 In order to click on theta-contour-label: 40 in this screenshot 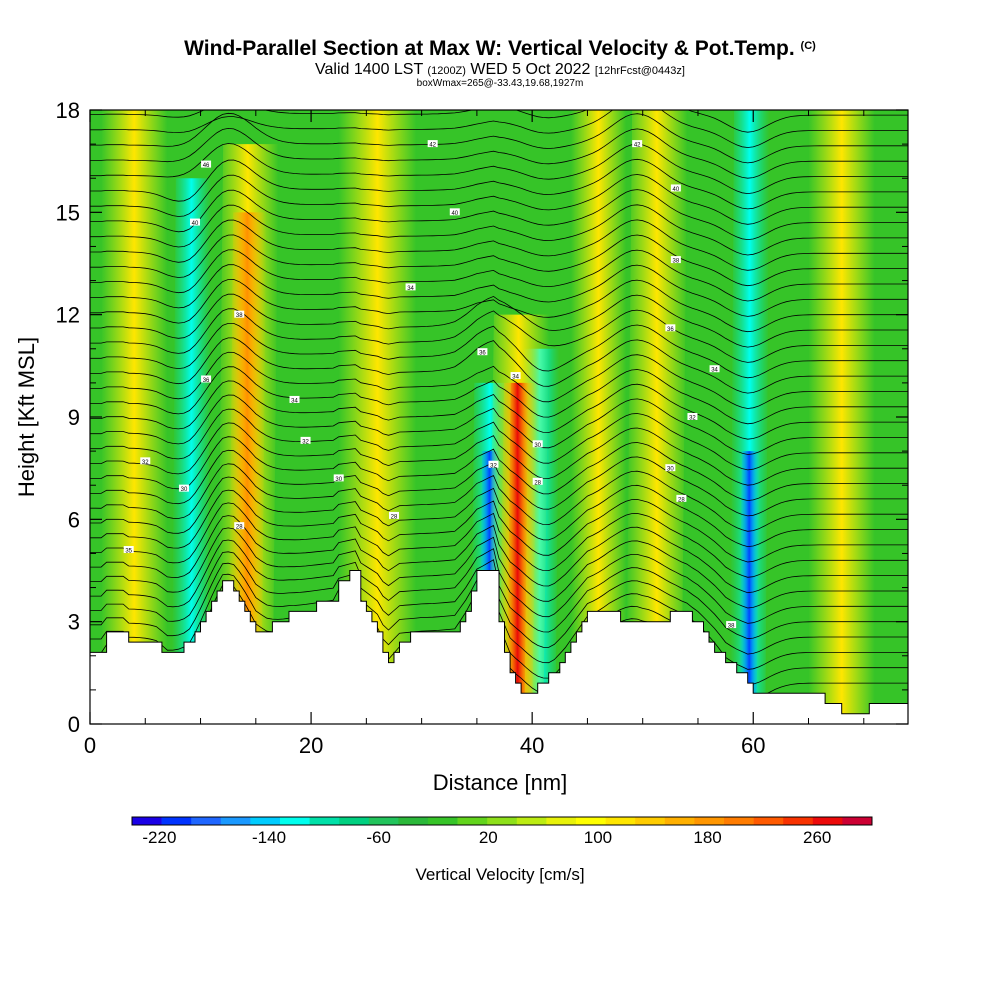, I will do `click(195, 222)`.